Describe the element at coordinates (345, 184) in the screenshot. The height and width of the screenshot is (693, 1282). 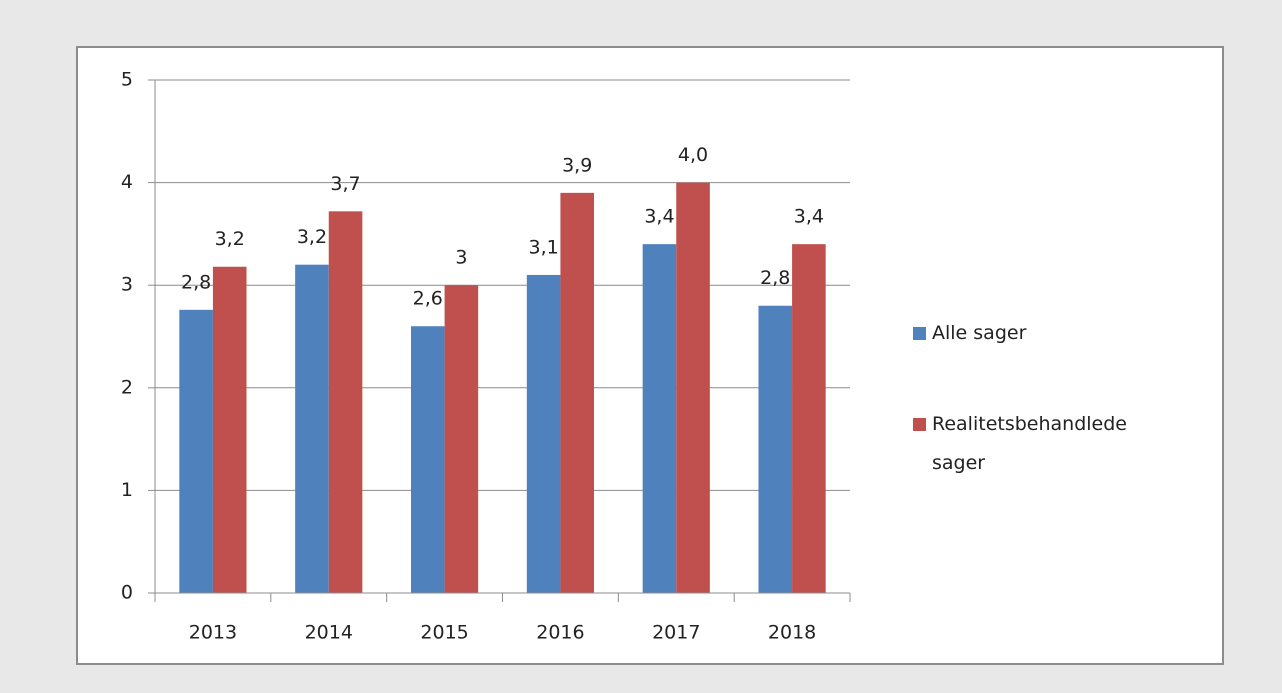
I see `data-label: 3,7` at that location.